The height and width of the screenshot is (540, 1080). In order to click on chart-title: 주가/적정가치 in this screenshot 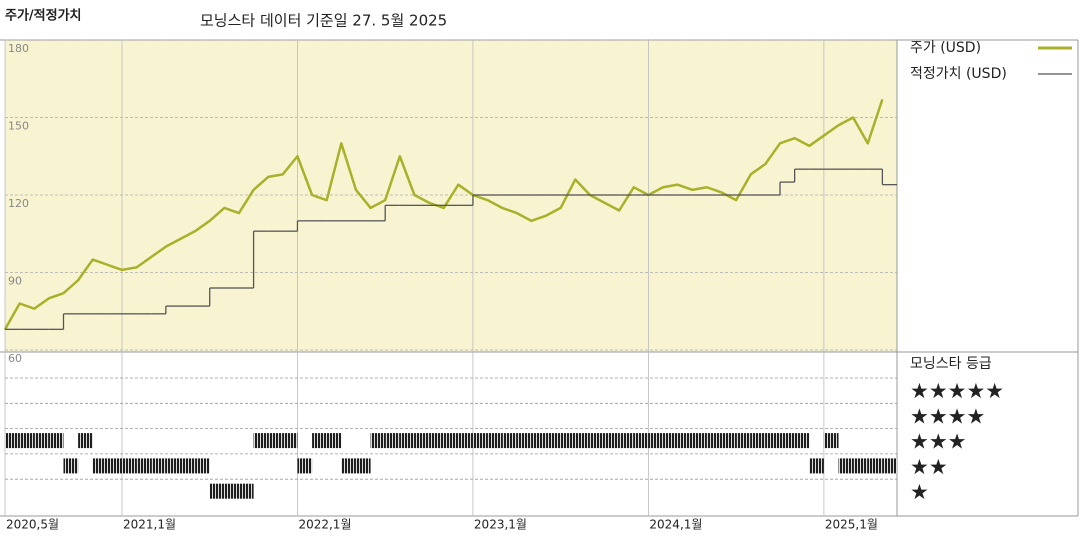, I will do `click(43, 16)`.